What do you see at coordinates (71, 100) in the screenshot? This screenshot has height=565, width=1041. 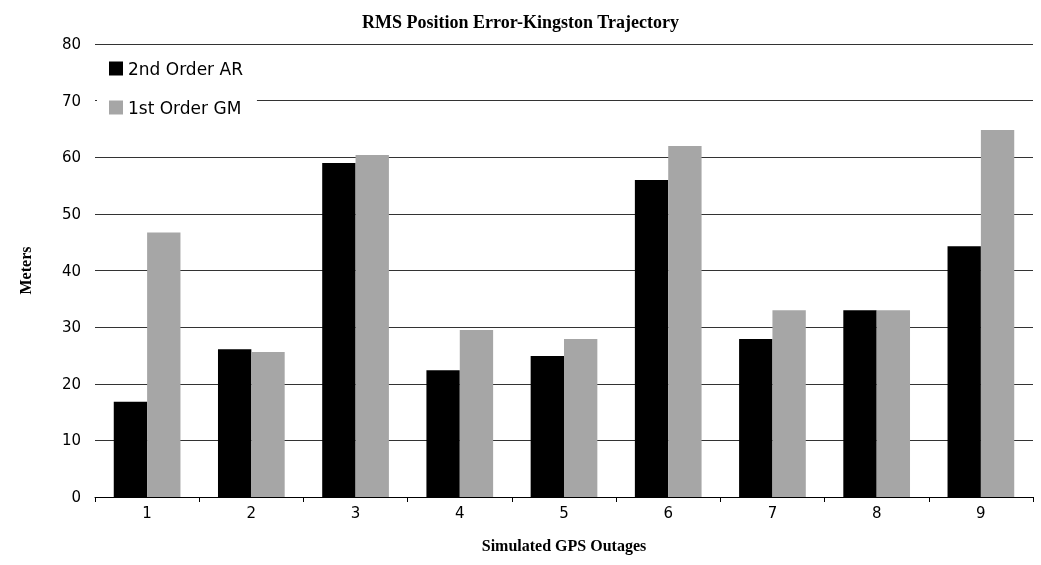 I see `y-tick-label: 70` at bounding box center [71, 100].